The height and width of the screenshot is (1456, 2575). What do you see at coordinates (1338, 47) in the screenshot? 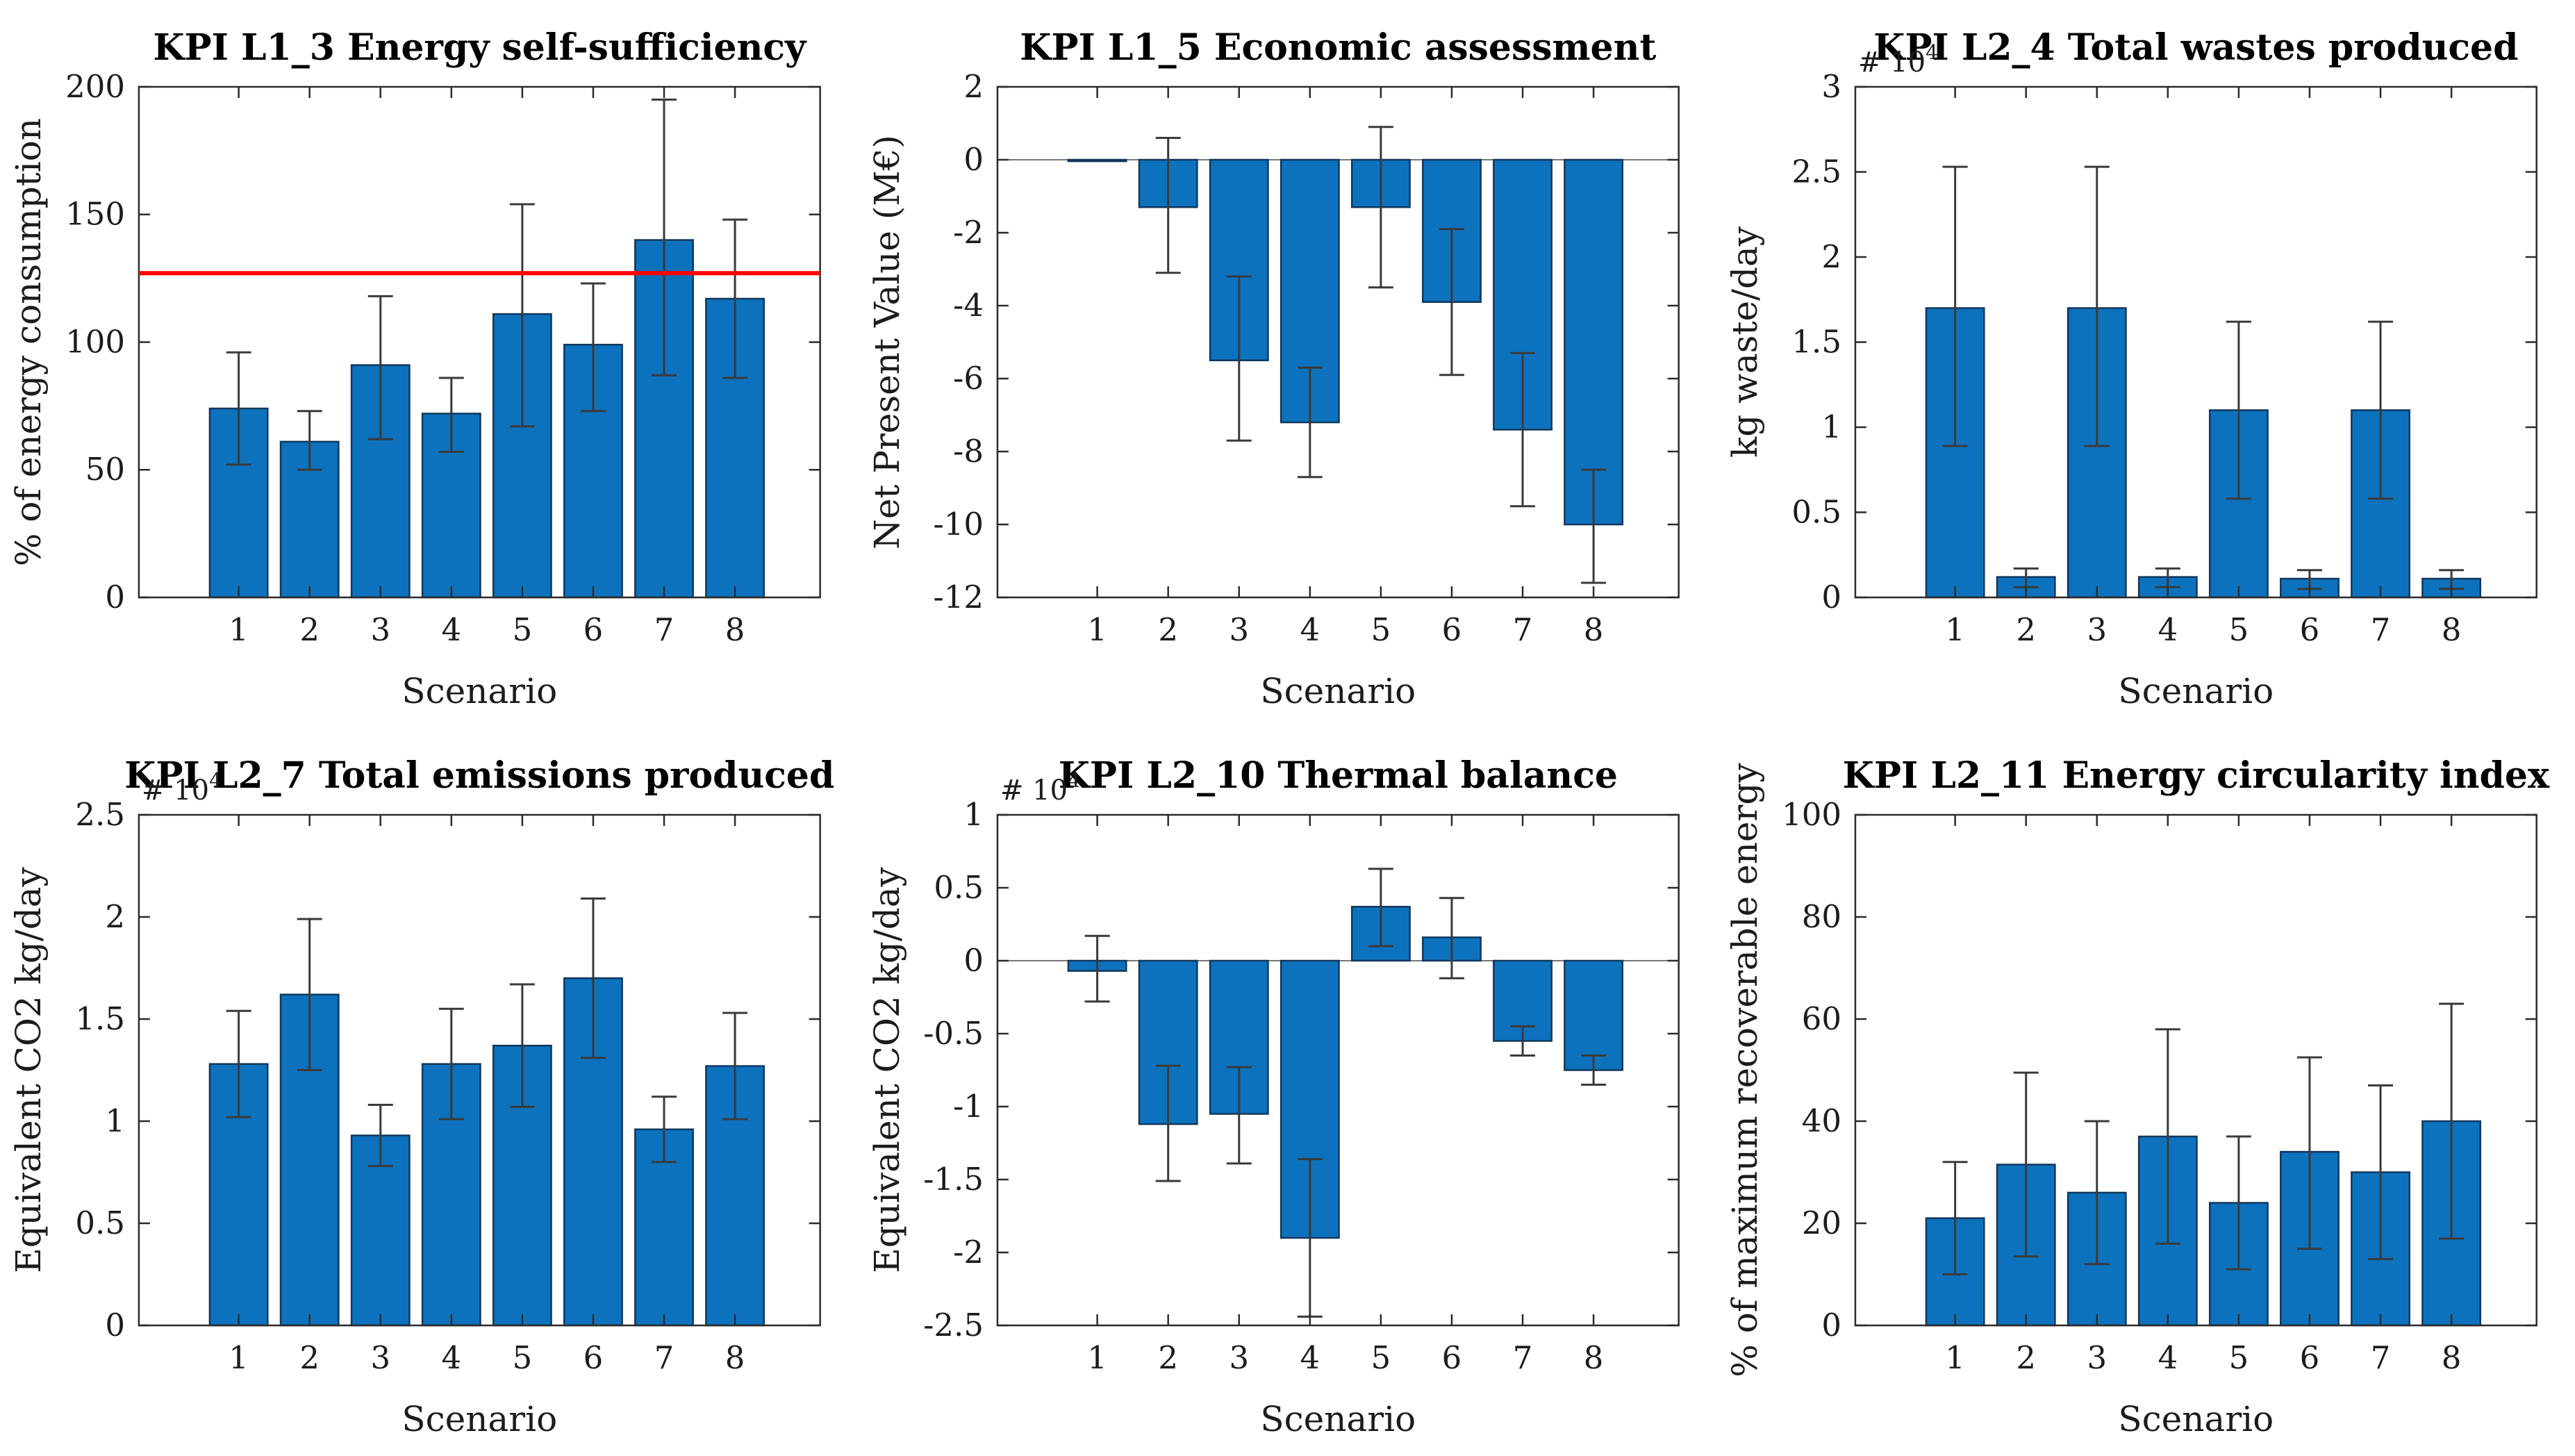
I see `chart-title: KPI L1_5 Economic assessment` at bounding box center [1338, 47].